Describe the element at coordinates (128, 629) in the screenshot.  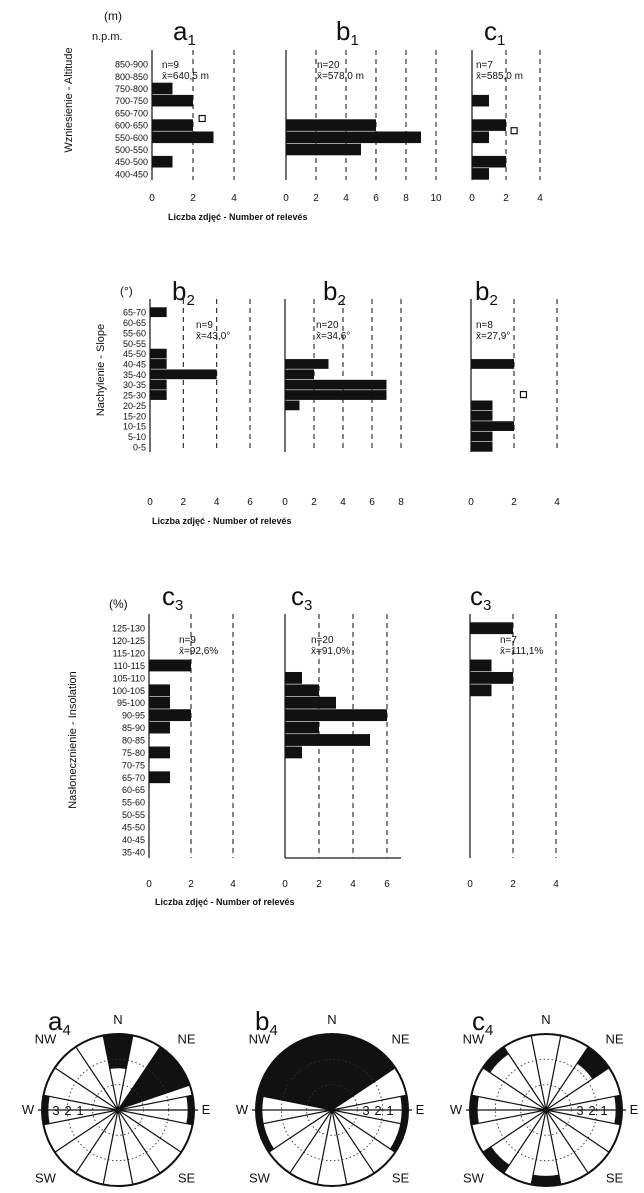
I see `category-tick-label: 125-130` at that location.